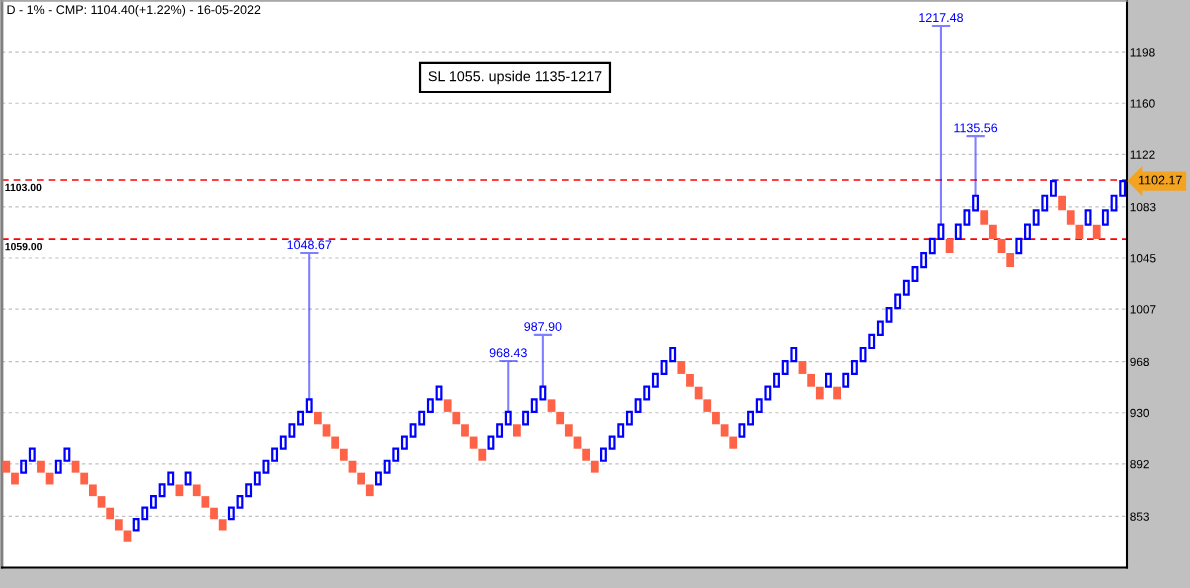 Image resolution: width=1190 pixels, height=588 pixels. What do you see at coordinates (1143, 207) in the screenshot?
I see `y-tick-label: 1083` at bounding box center [1143, 207].